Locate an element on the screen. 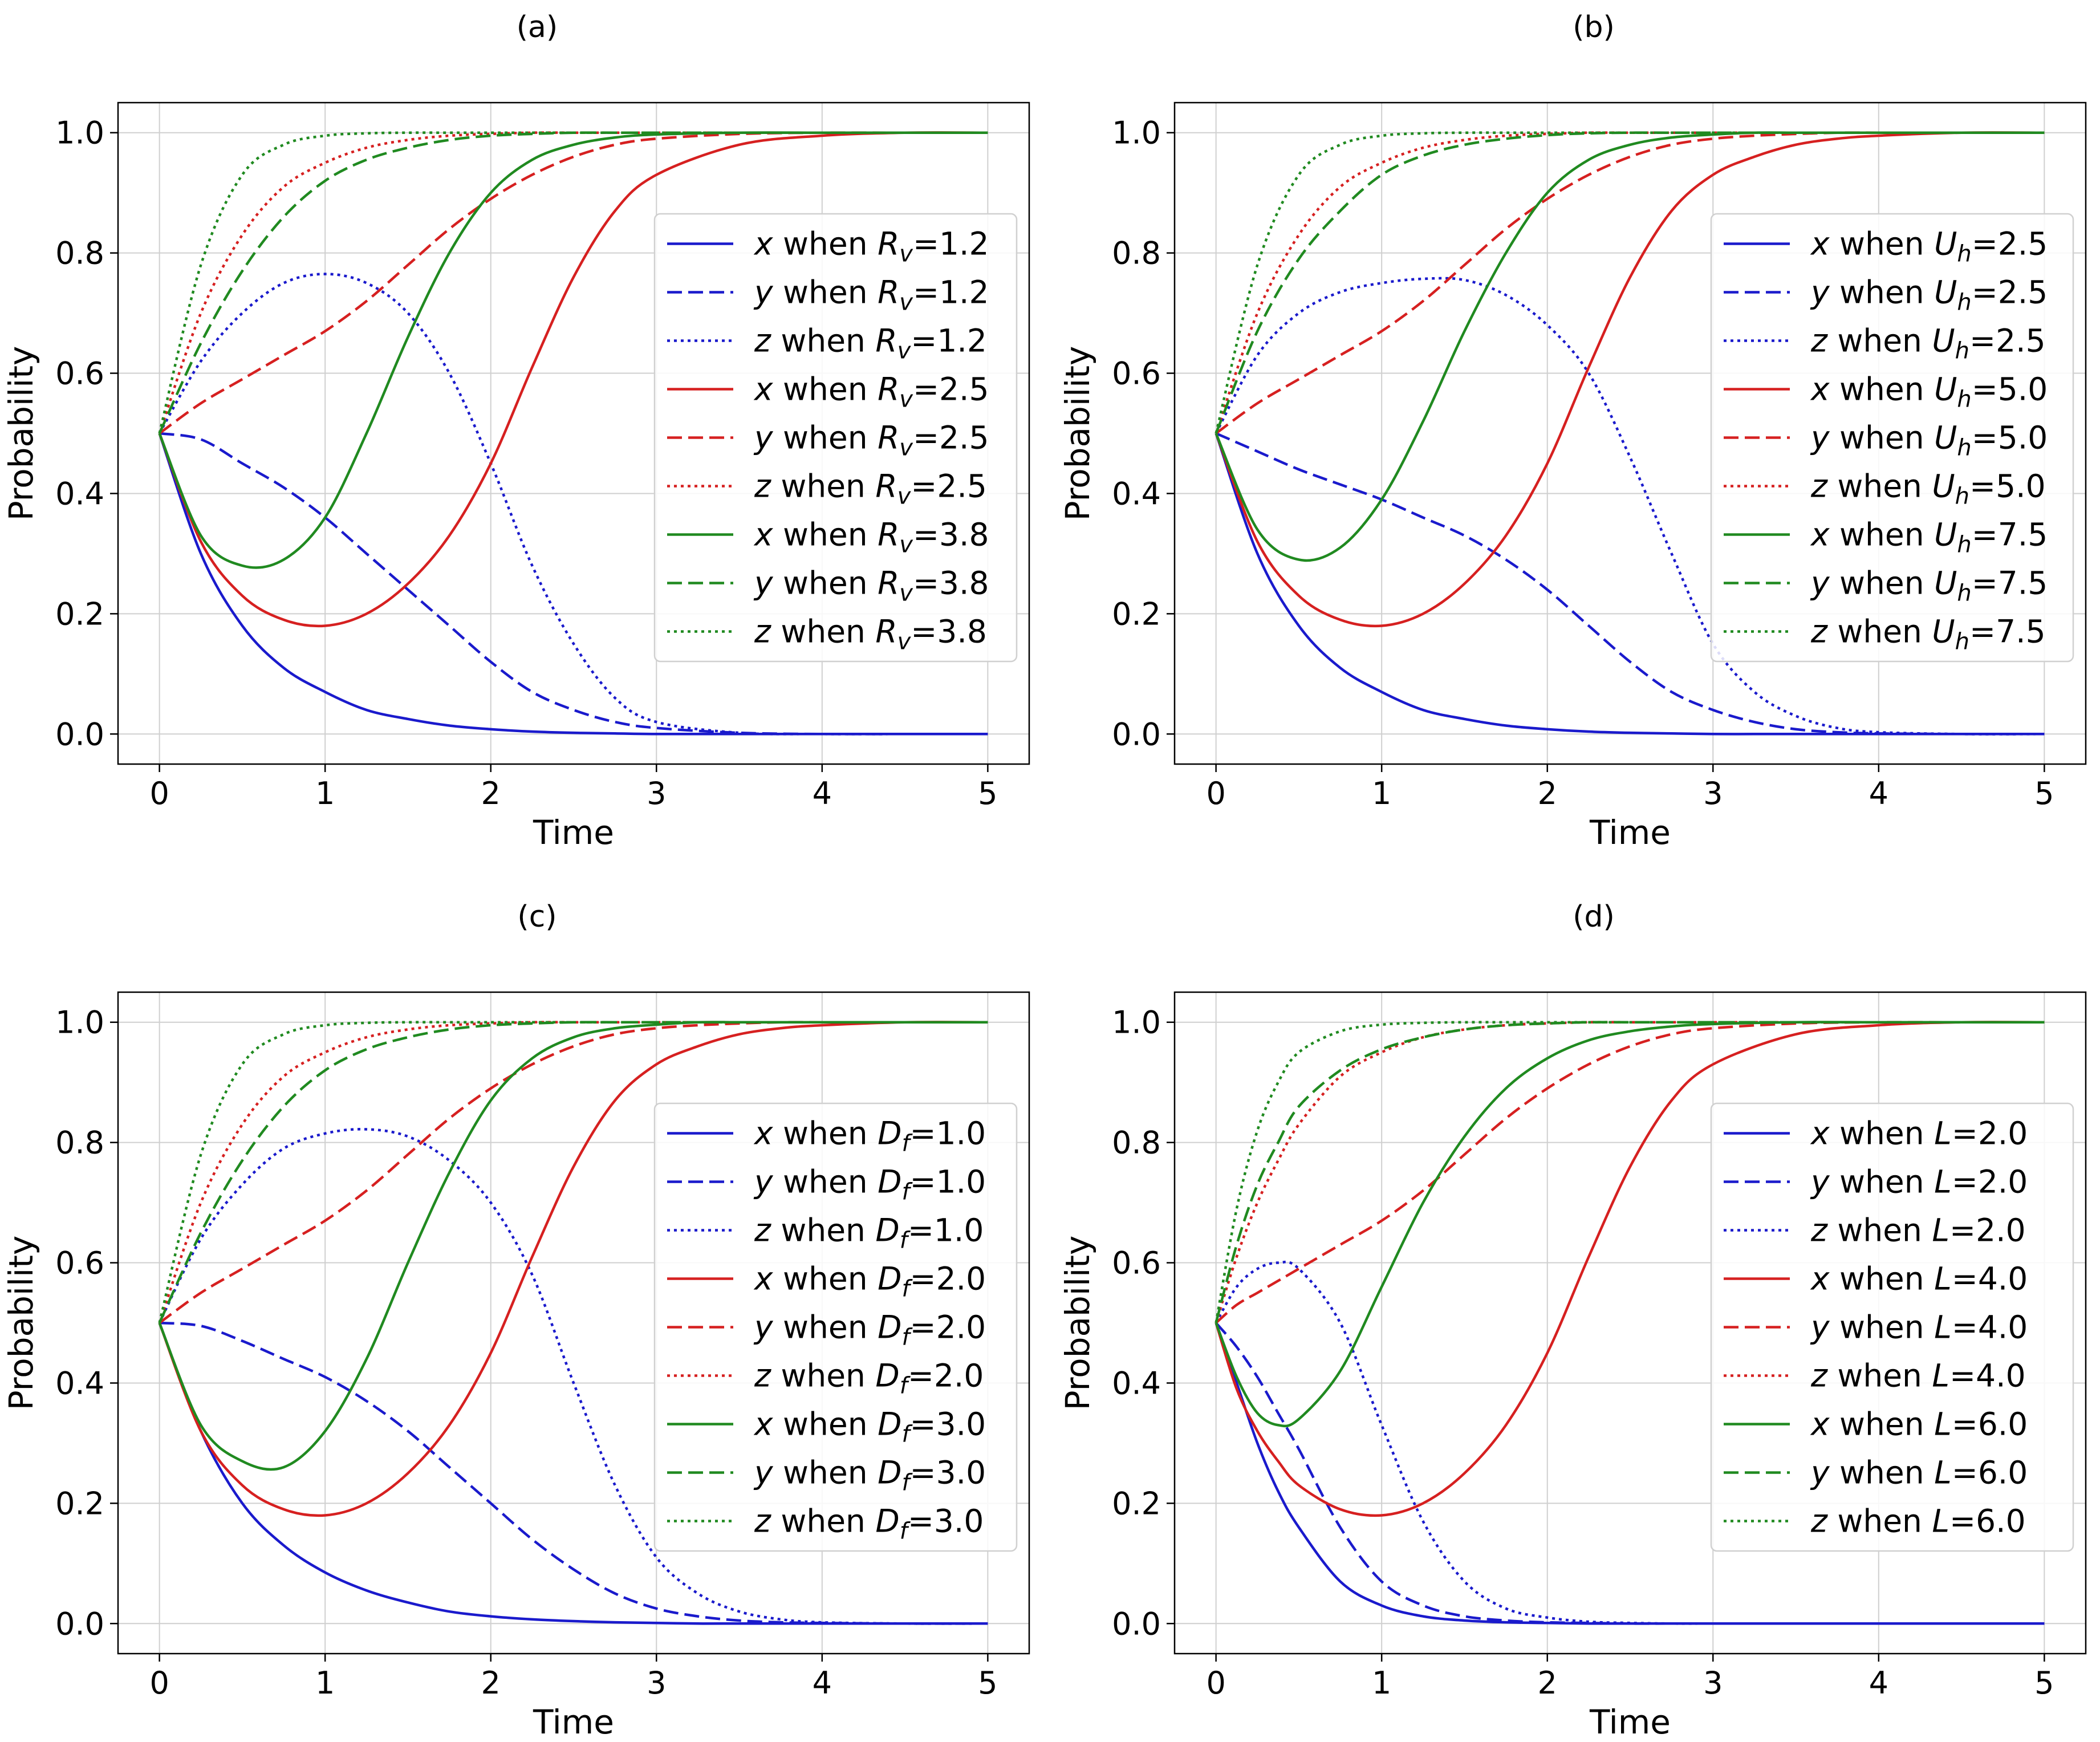 This screenshot has width=2100, height=1742. series-line-x-5.0 is located at coordinates (1629, 380).